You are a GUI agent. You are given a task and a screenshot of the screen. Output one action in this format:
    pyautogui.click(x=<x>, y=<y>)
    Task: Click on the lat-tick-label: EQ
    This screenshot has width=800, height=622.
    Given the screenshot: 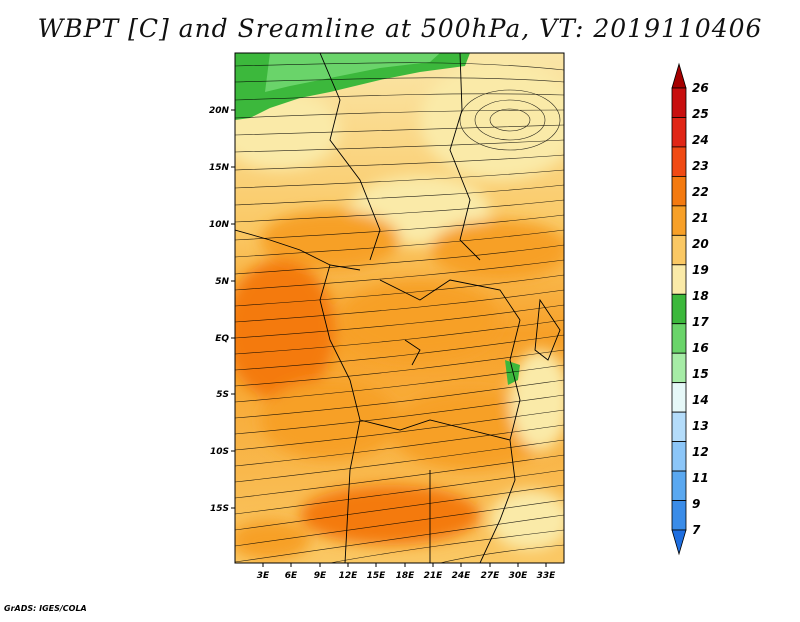 What is the action you would take?
    pyautogui.click(x=222, y=339)
    